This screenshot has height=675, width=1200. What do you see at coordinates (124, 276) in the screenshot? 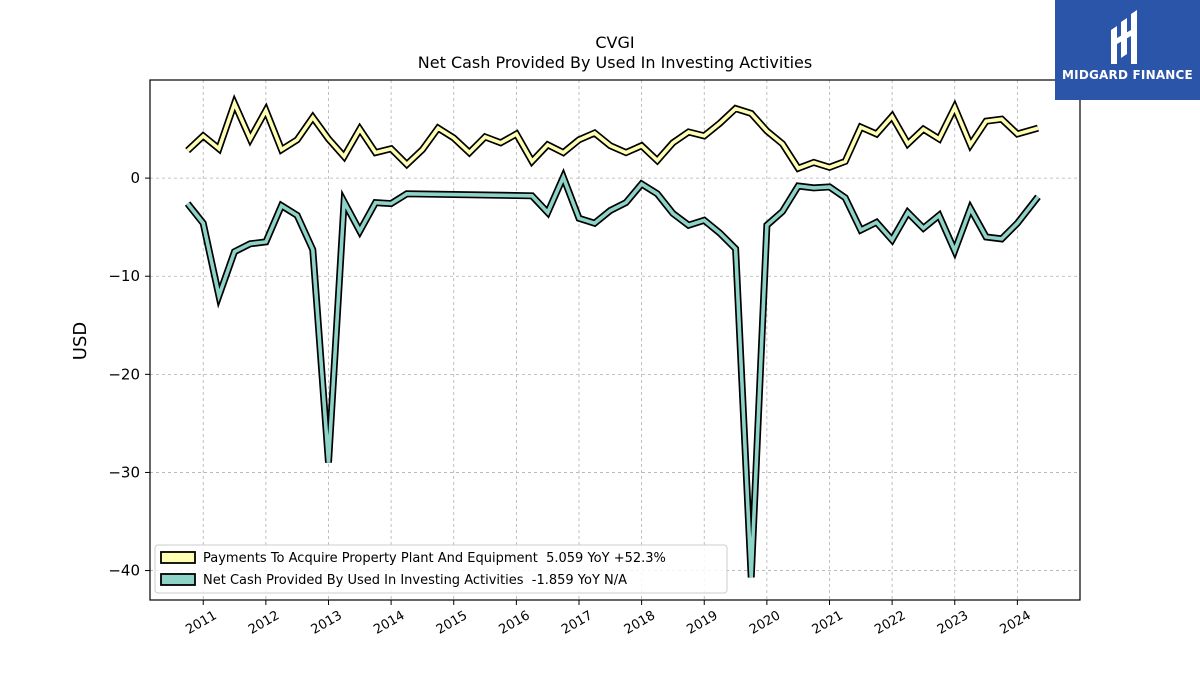
I see `y-tick-label: −10` at bounding box center [124, 276].